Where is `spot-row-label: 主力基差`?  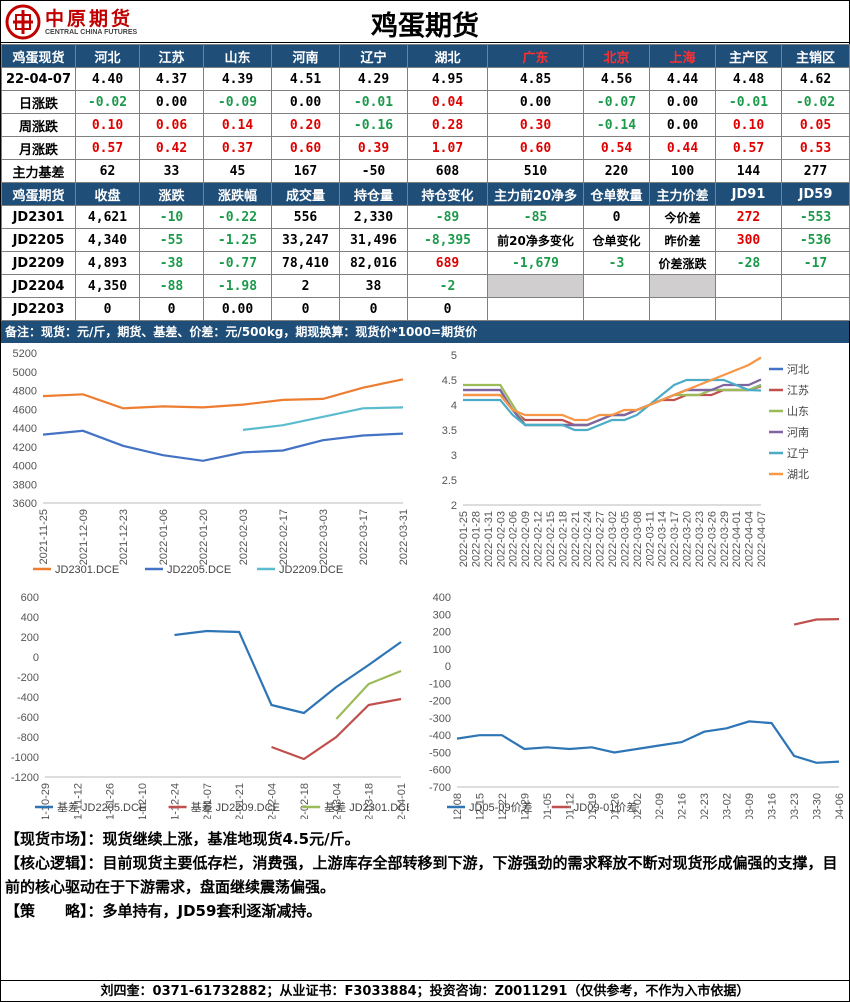 spot-row-label: 主力基差 is located at coordinates (38, 171).